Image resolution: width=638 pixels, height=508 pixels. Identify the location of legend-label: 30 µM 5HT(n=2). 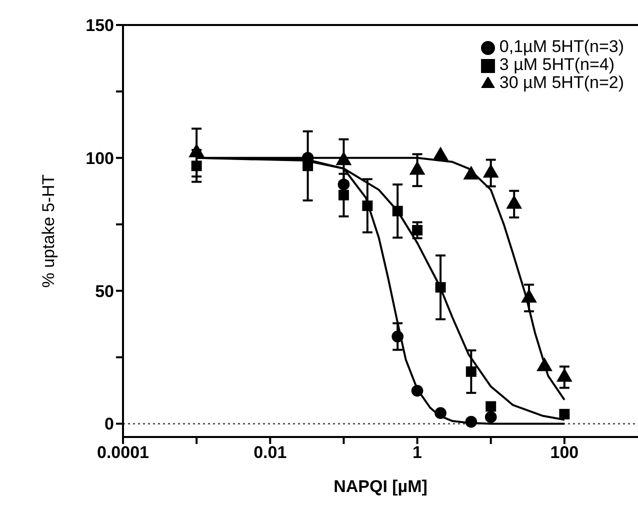
(561, 82).